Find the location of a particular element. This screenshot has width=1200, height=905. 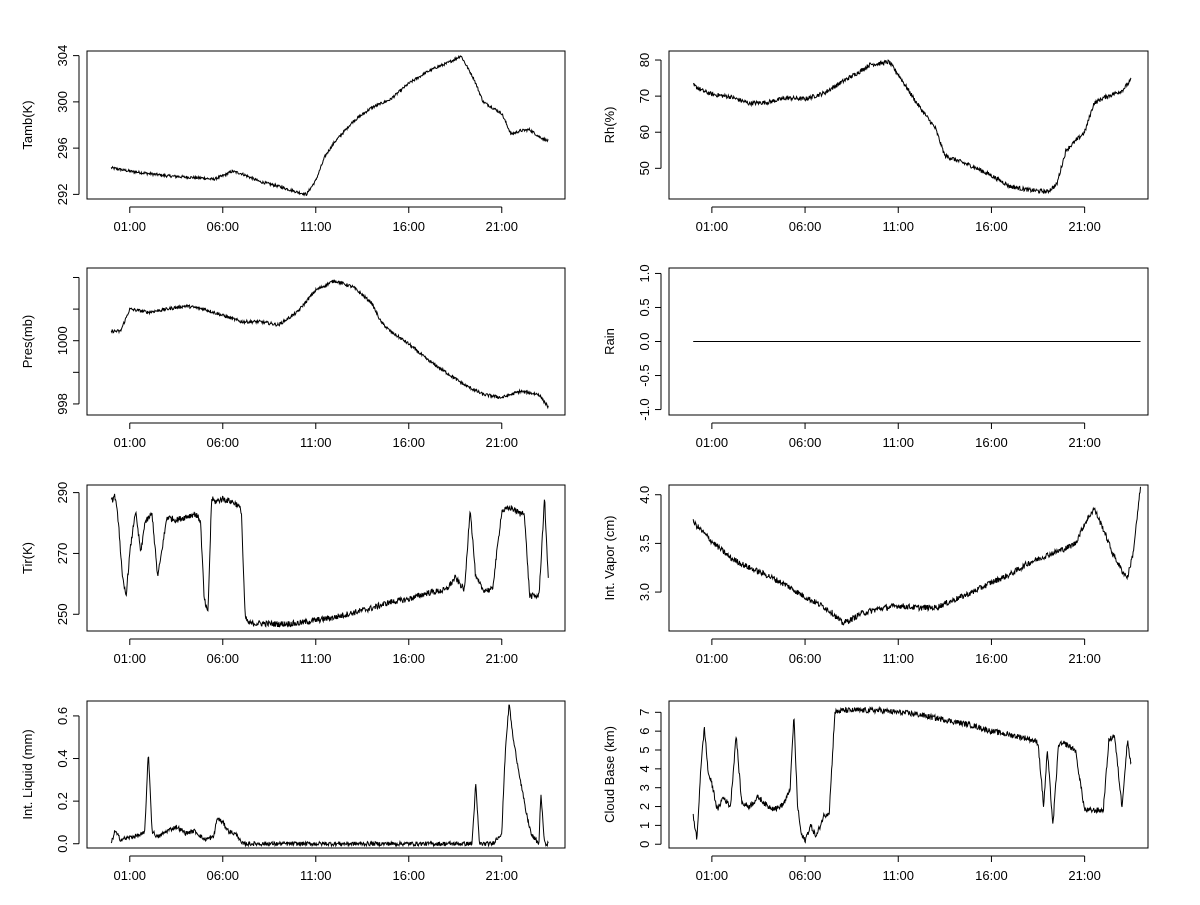

y-tick-label: 0.6 is located at coordinates (62, 716).